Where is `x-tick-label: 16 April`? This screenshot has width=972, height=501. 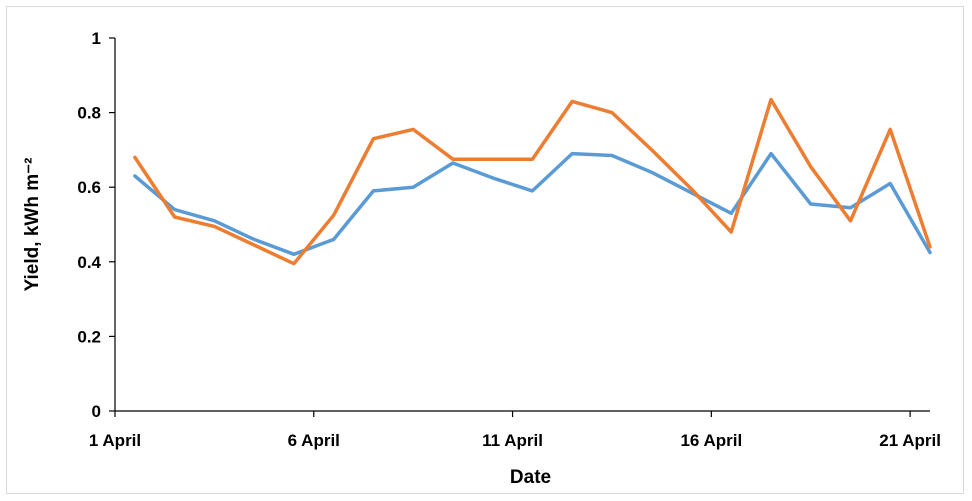
x-tick-label: 16 April is located at coordinates (711, 440).